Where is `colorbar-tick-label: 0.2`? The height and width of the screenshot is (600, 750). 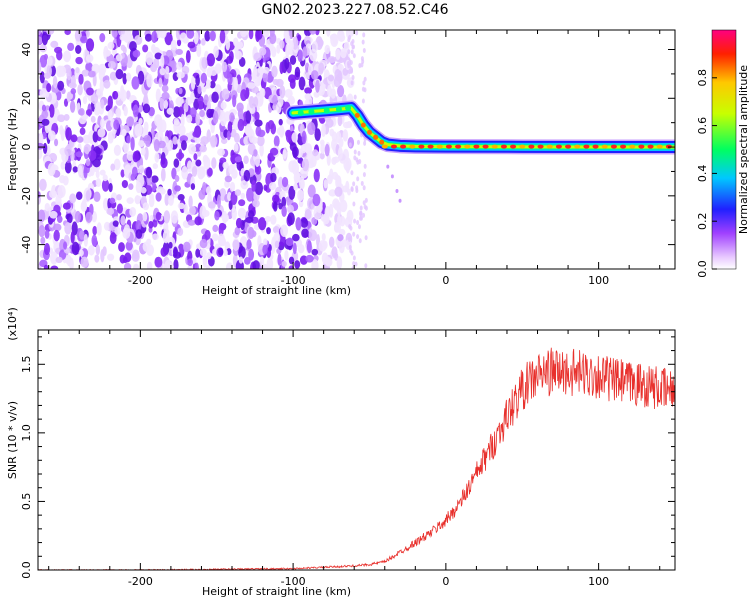
colorbar-tick-label: 0.2 is located at coordinates (702, 221).